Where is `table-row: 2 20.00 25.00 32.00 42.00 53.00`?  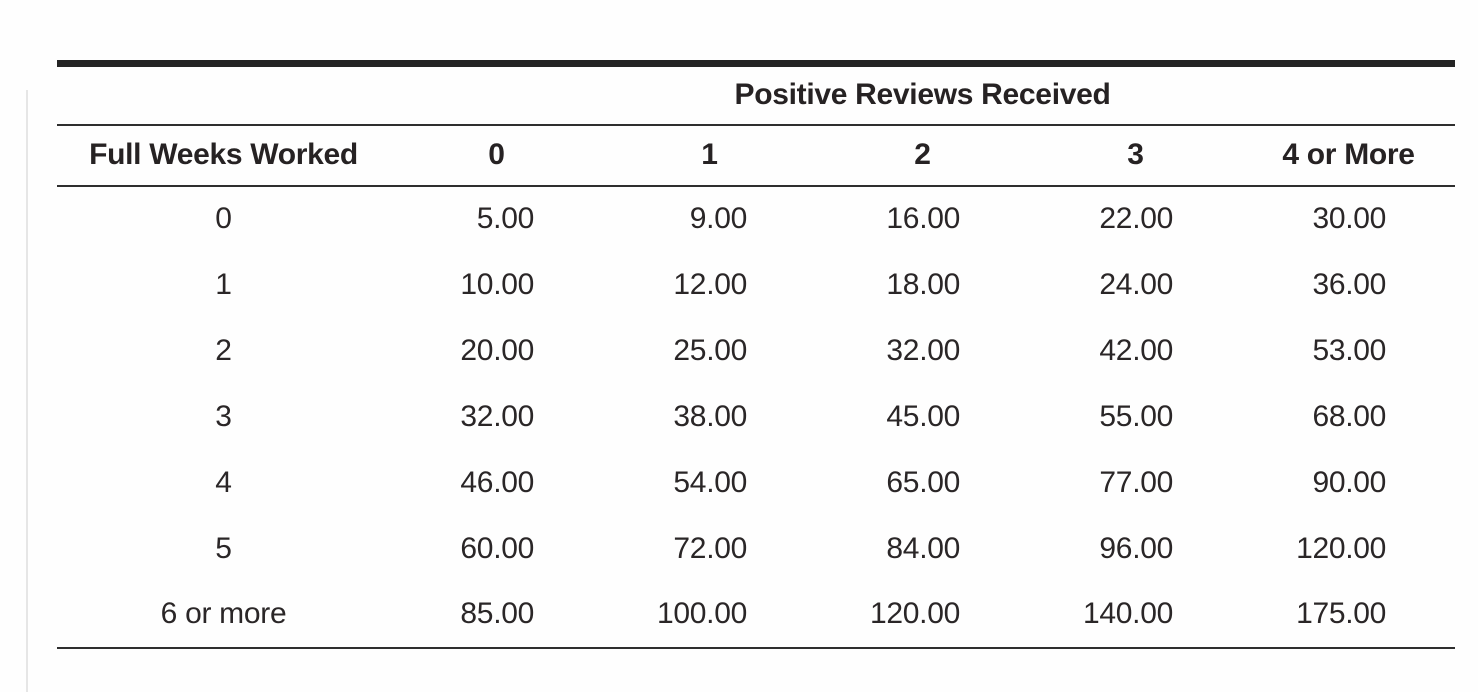 table-row: 2 20.00 25.00 32.00 42.00 53.00 is located at coordinates (756, 351).